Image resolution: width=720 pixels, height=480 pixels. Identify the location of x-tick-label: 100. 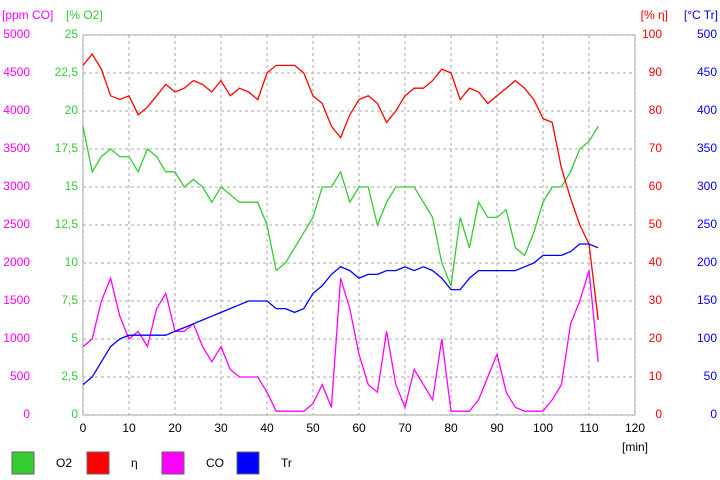
(543, 428).